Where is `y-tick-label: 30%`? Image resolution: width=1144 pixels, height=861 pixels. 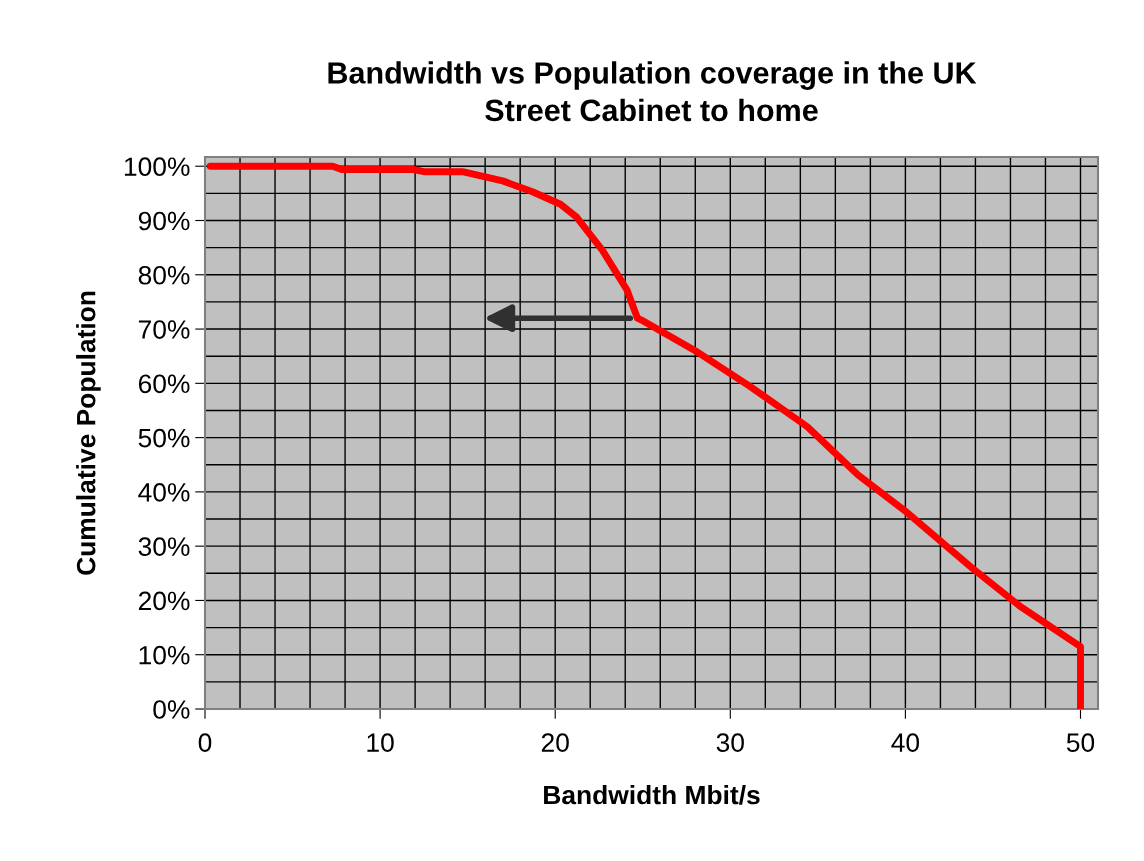
y-tick-label: 30% is located at coordinates (164, 546).